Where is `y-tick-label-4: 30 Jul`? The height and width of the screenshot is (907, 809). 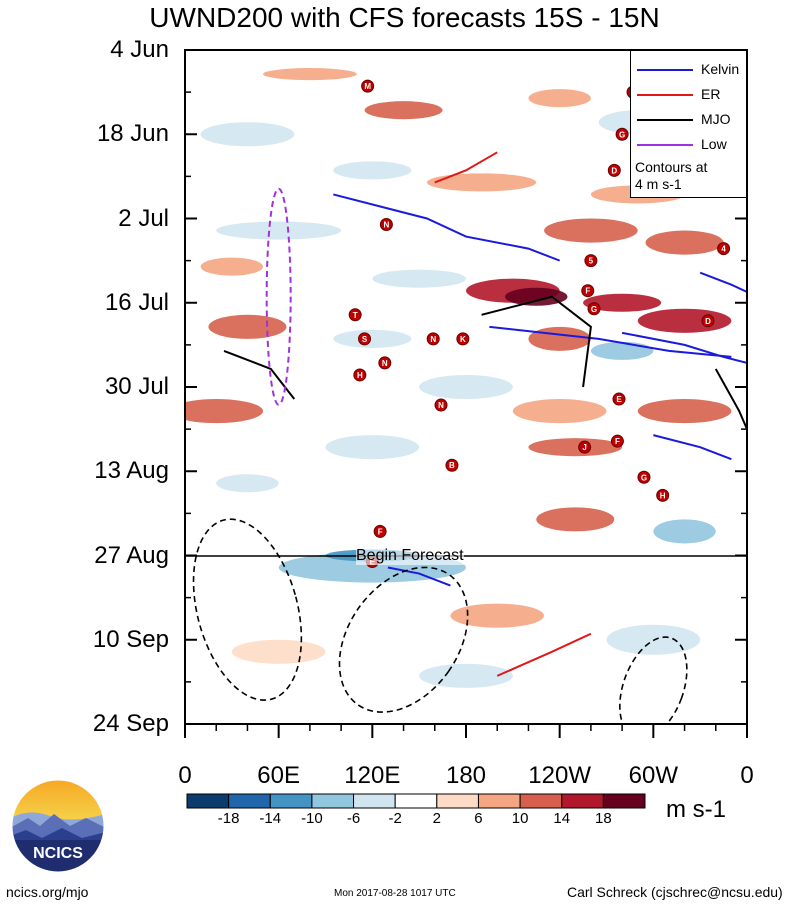 y-tick-label-4: 30 Jul is located at coordinates (136, 386).